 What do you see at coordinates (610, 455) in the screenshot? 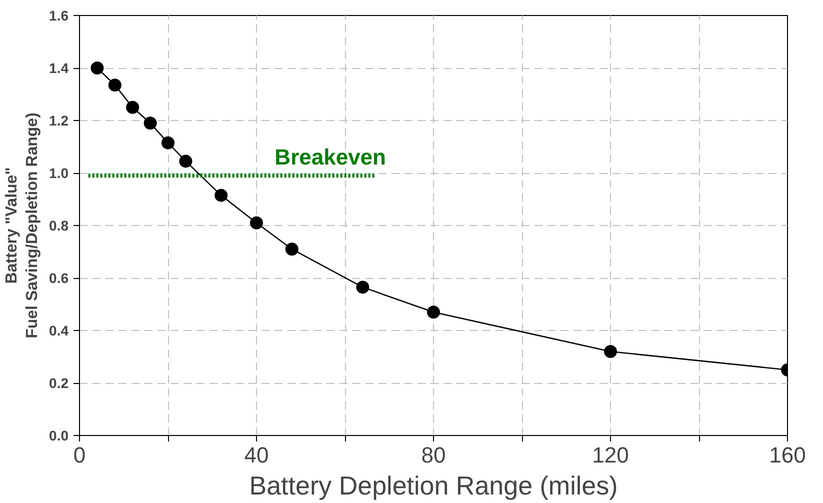
I see `x-tick-label: 120` at bounding box center [610, 455].